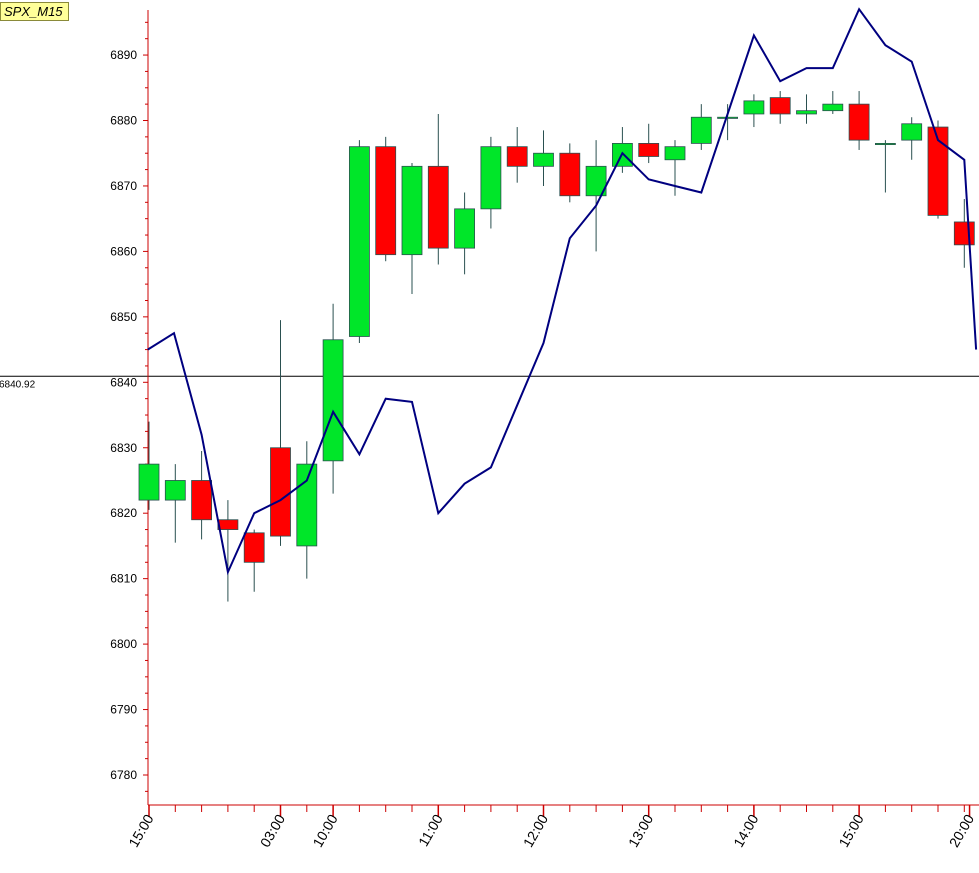 This screenshot has height=873, width=979. I want to click on y-tick-label: 6870, so click(123, 186).